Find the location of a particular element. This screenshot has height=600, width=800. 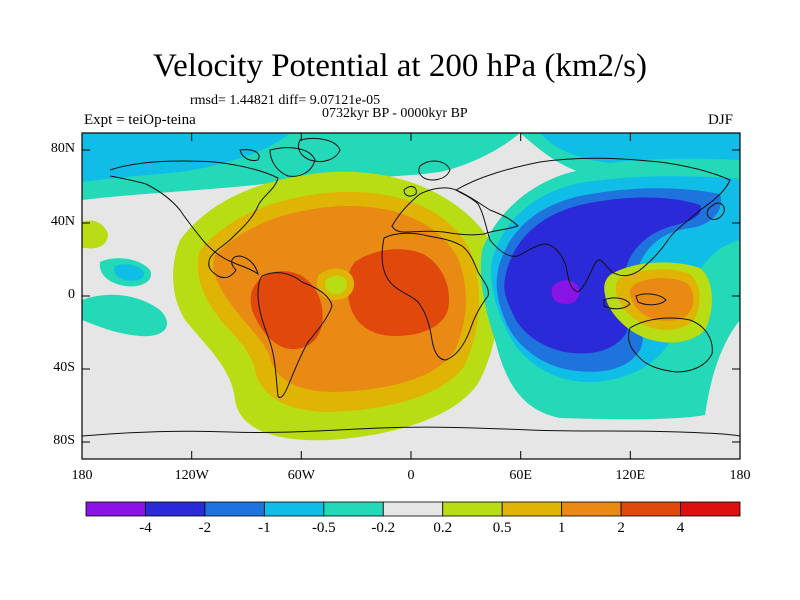

colorbar is located at coordinates (413, 509).